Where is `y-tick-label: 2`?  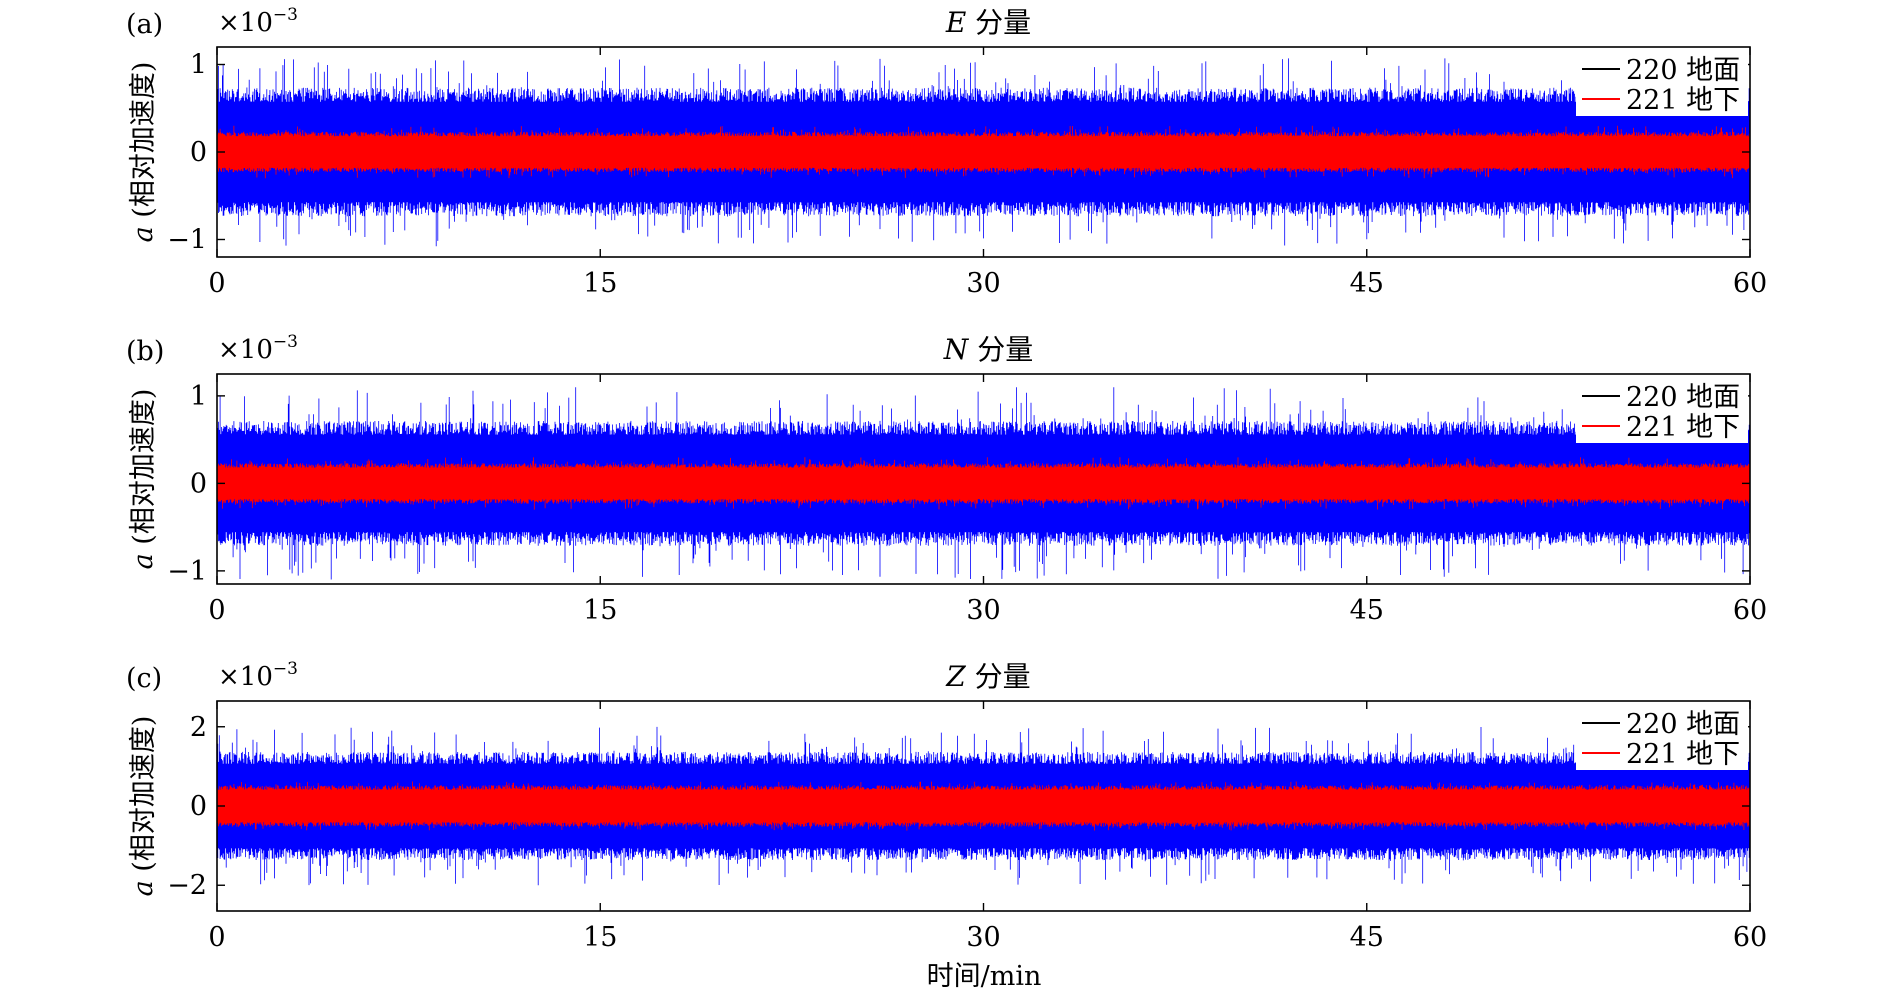 y-tick-label: 2 is located at coordinates (198, 727).